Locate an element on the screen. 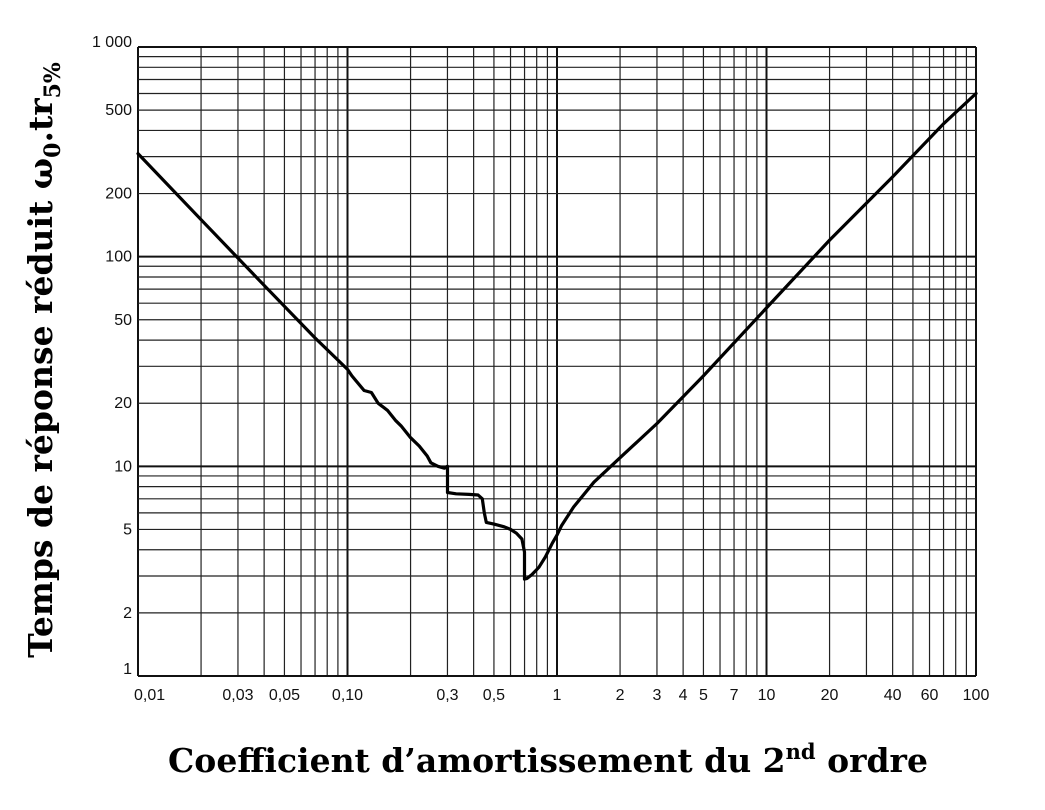 This screenshot has width=1045, height=810. x-tick-label: 0,05 is located at coordinates (284, 695).